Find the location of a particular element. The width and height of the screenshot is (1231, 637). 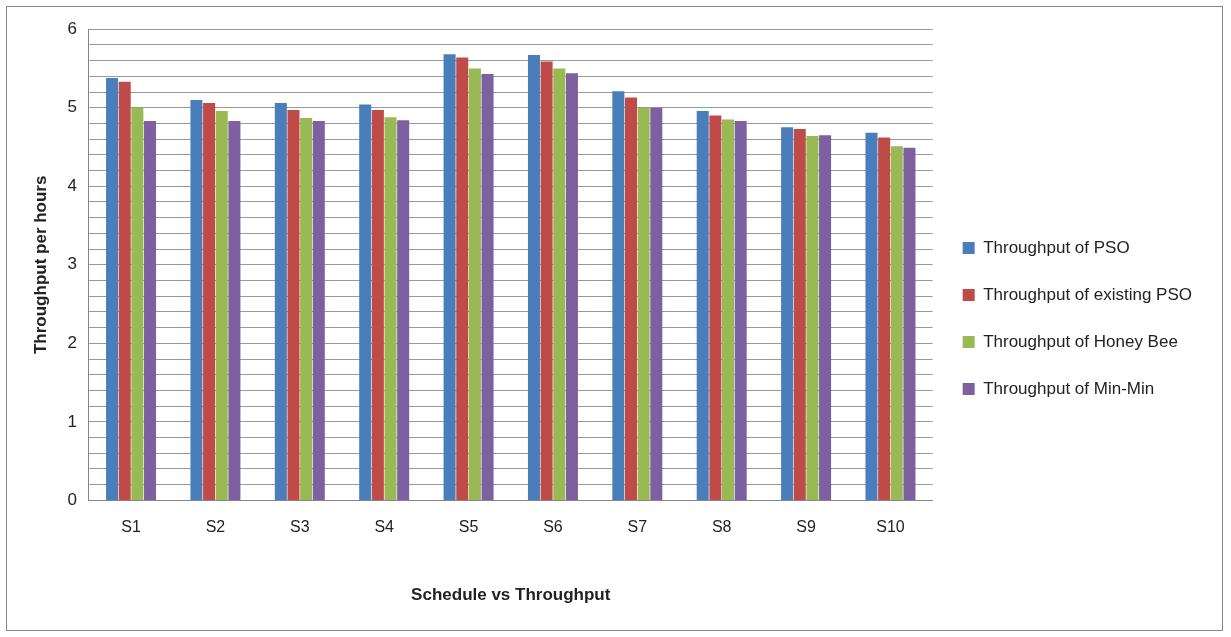

x-tick-label: S8 is located at coordinates (721, 527).